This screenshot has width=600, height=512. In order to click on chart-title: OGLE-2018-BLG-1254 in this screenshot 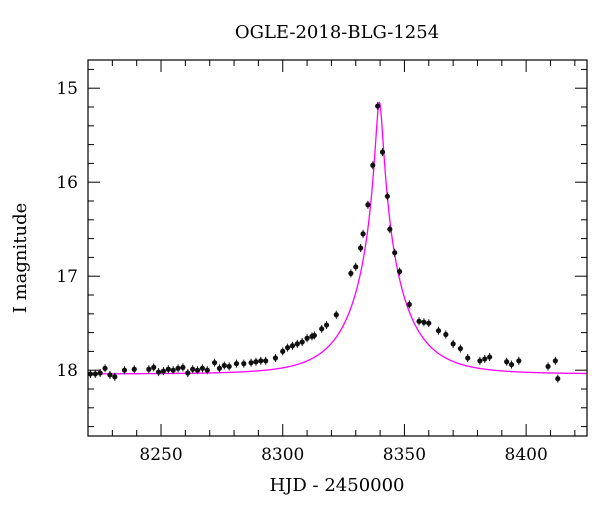, I will do `click(337, 32)`.